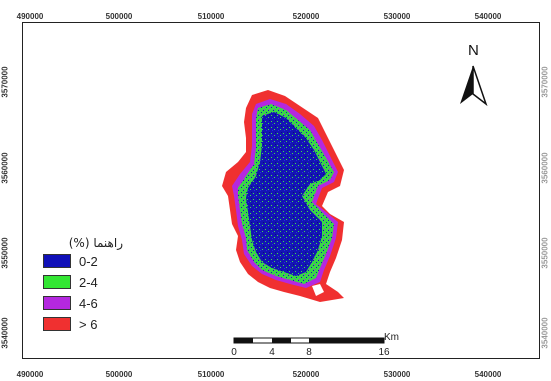 Image resolution: width=551 pixels, height=381 pixels. I want to click on legend-item: 4-6, so click(79, 303).